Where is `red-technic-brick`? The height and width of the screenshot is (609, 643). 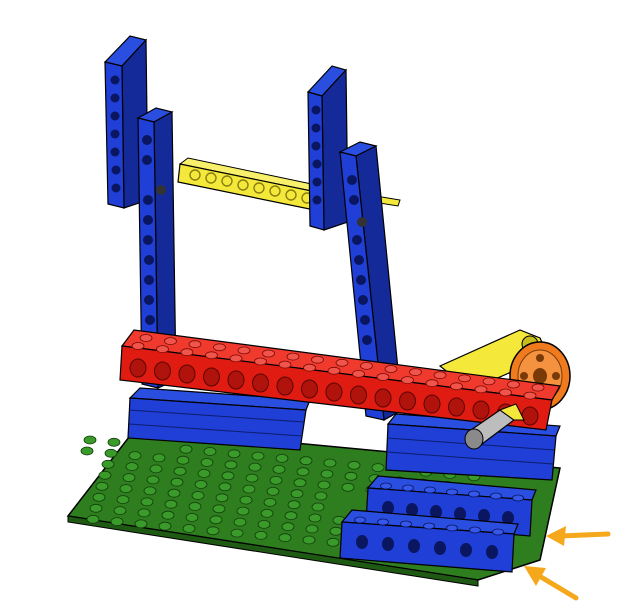 red-technic-brick is located at coordinates (340, 380).